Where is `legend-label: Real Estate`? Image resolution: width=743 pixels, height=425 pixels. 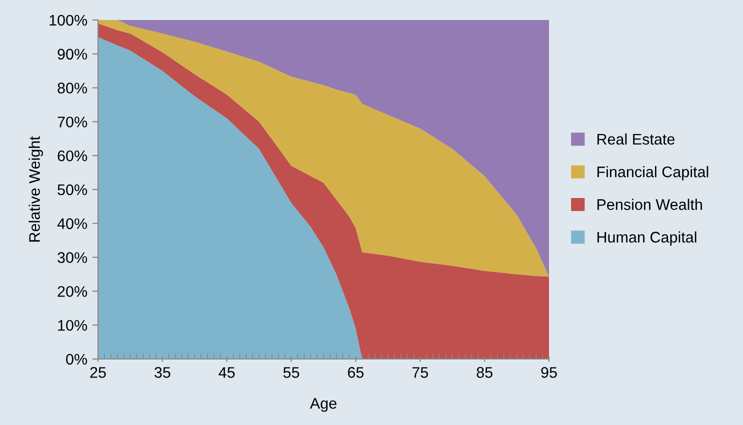 legend-label: Real Estate is located at coordinates (636, 139).